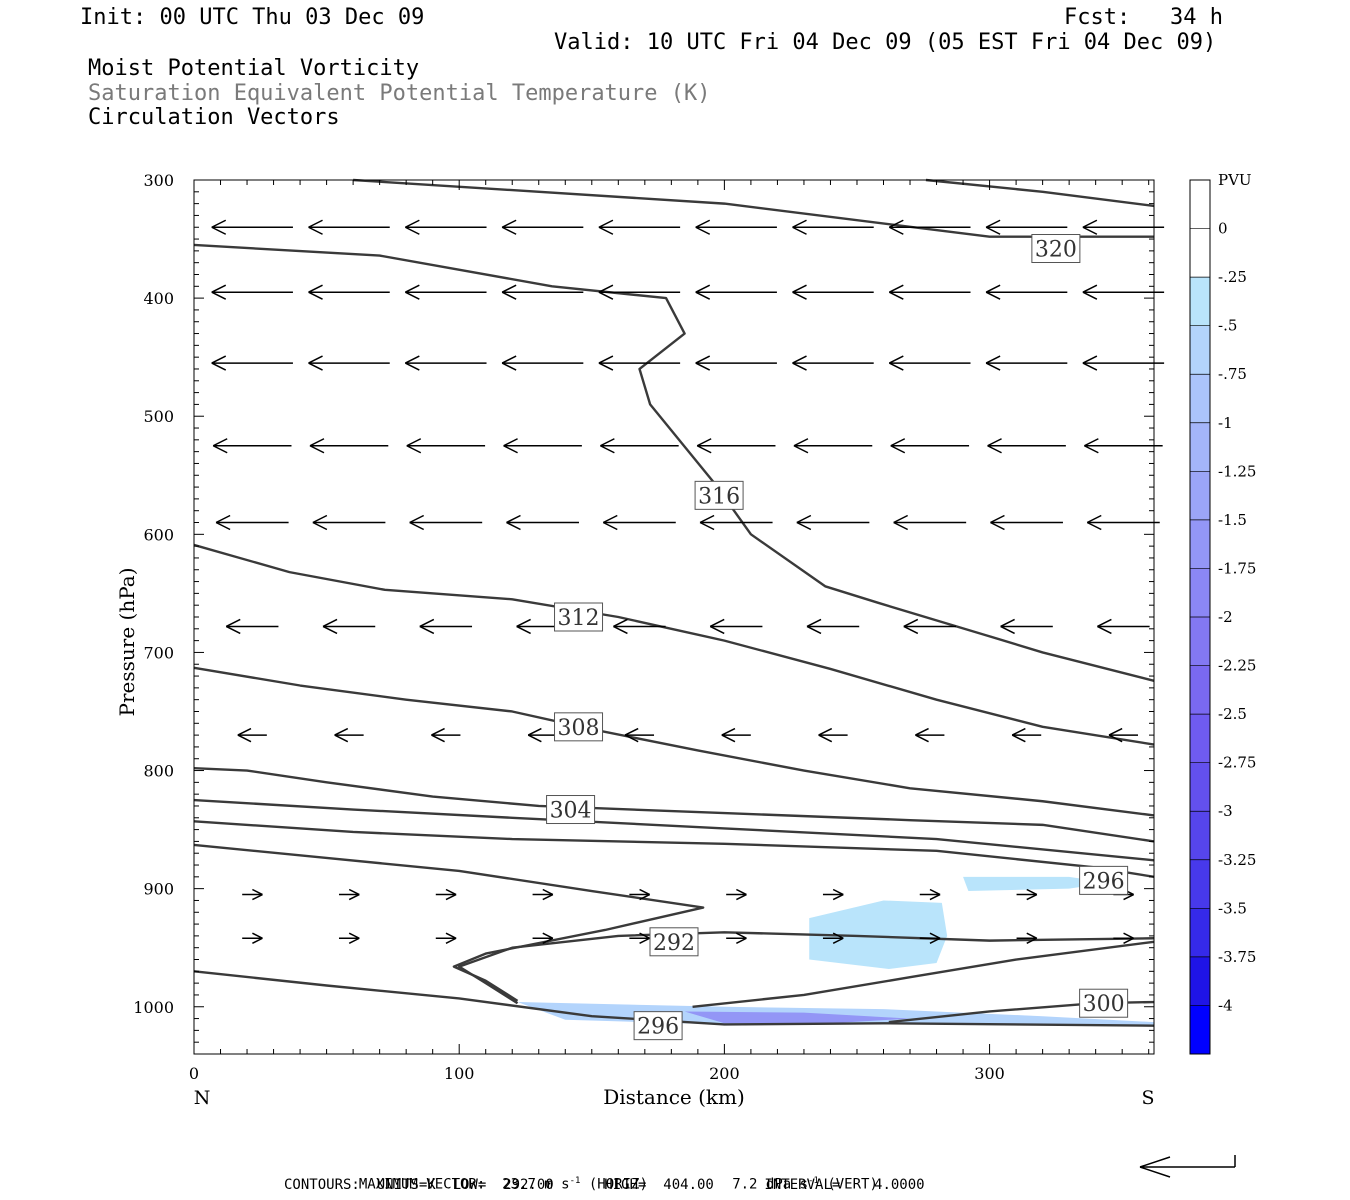 This screenshot has width=1350, height=1200. Describe the element at coordinates (1237, 568) in the screenshot. I see `colorbar-label: -1.75` at that location.